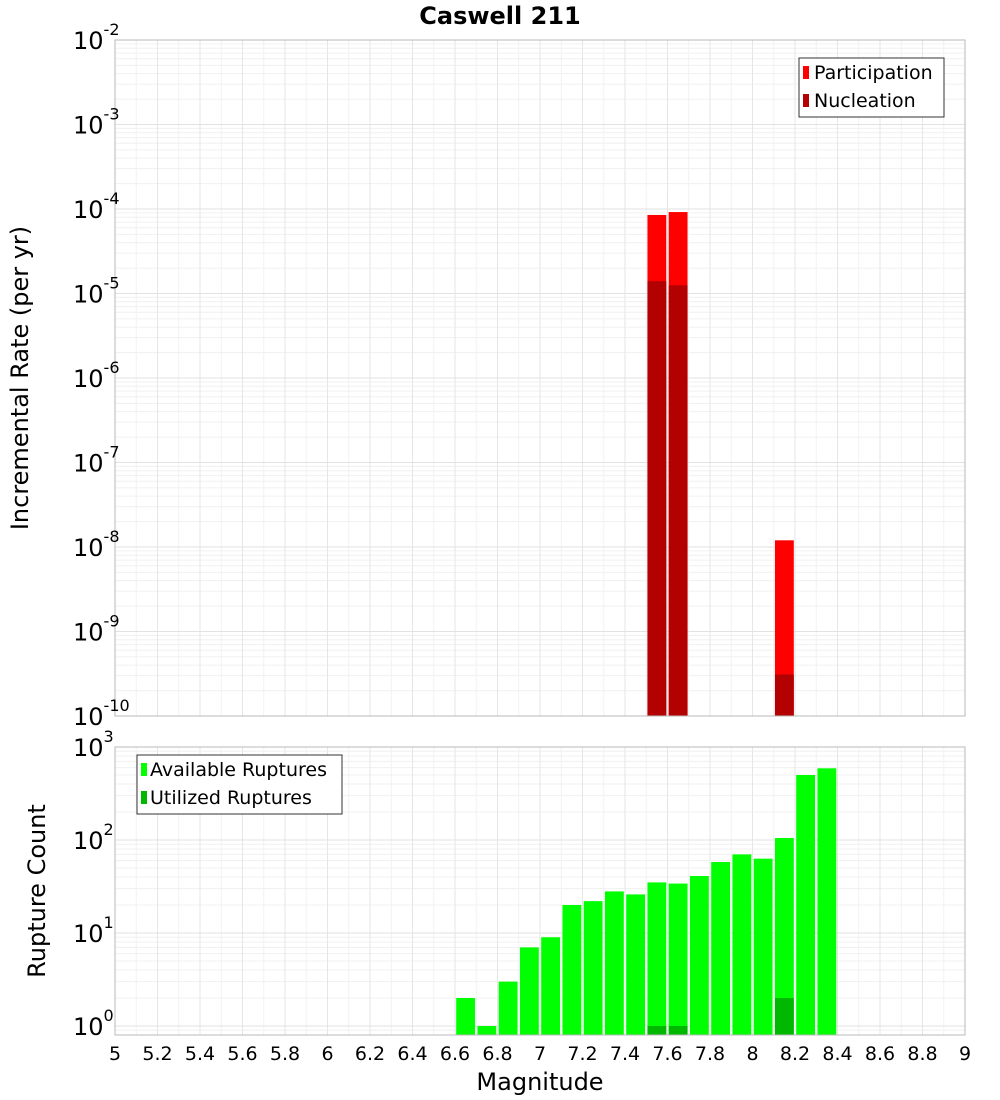 The width and height of the screenshot is (1000, 1100). I want to click on x-tick-label: 5, so click(115, 1054).